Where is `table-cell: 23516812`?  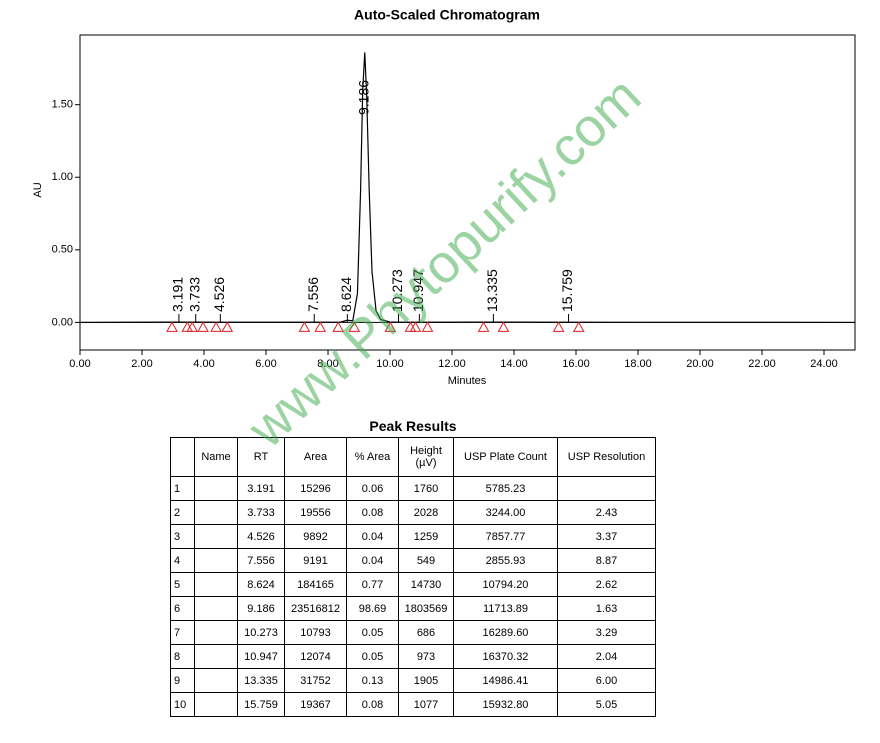 table-cell: 23516812 is located at coordinates (315, 608).